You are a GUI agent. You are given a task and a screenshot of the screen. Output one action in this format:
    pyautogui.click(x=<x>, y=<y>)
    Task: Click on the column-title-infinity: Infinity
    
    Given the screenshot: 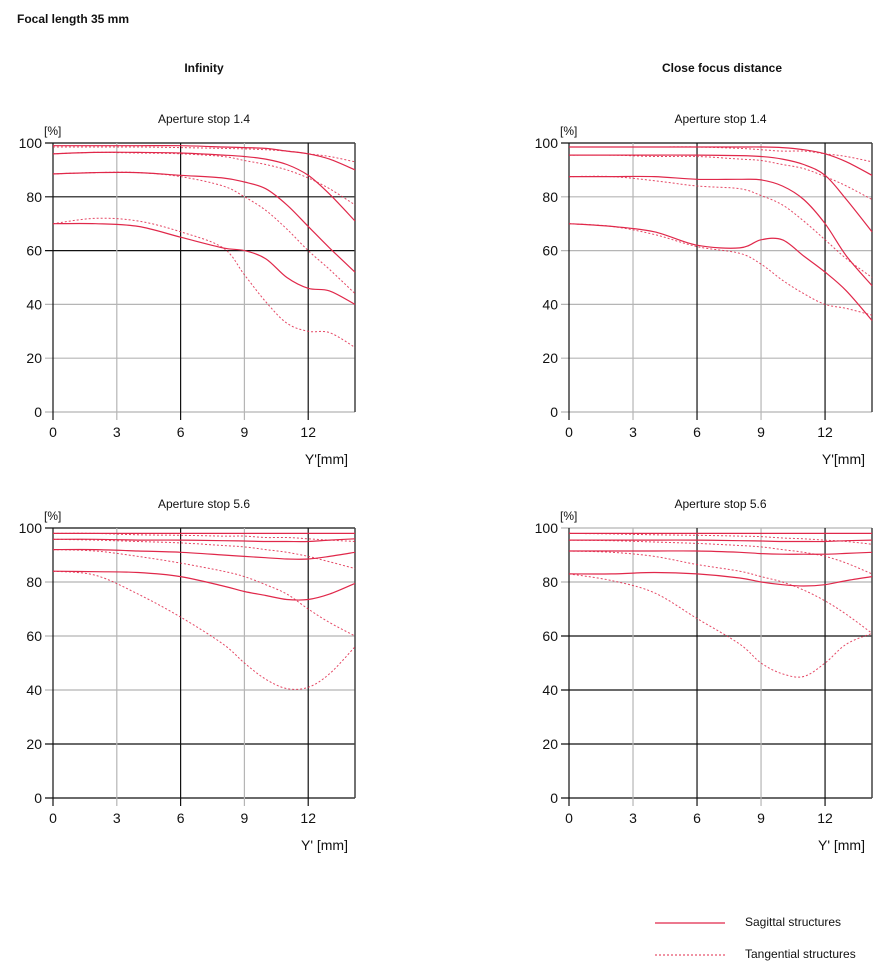 What is the action you would take?
    pyautogui.click(x=204, y=68)
    